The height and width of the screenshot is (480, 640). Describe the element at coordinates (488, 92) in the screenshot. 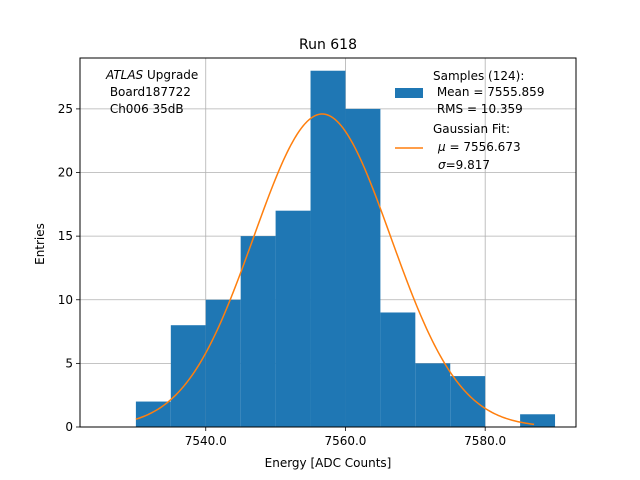

I see `legend-samples-mean: Mean = 7555.859` at that location.